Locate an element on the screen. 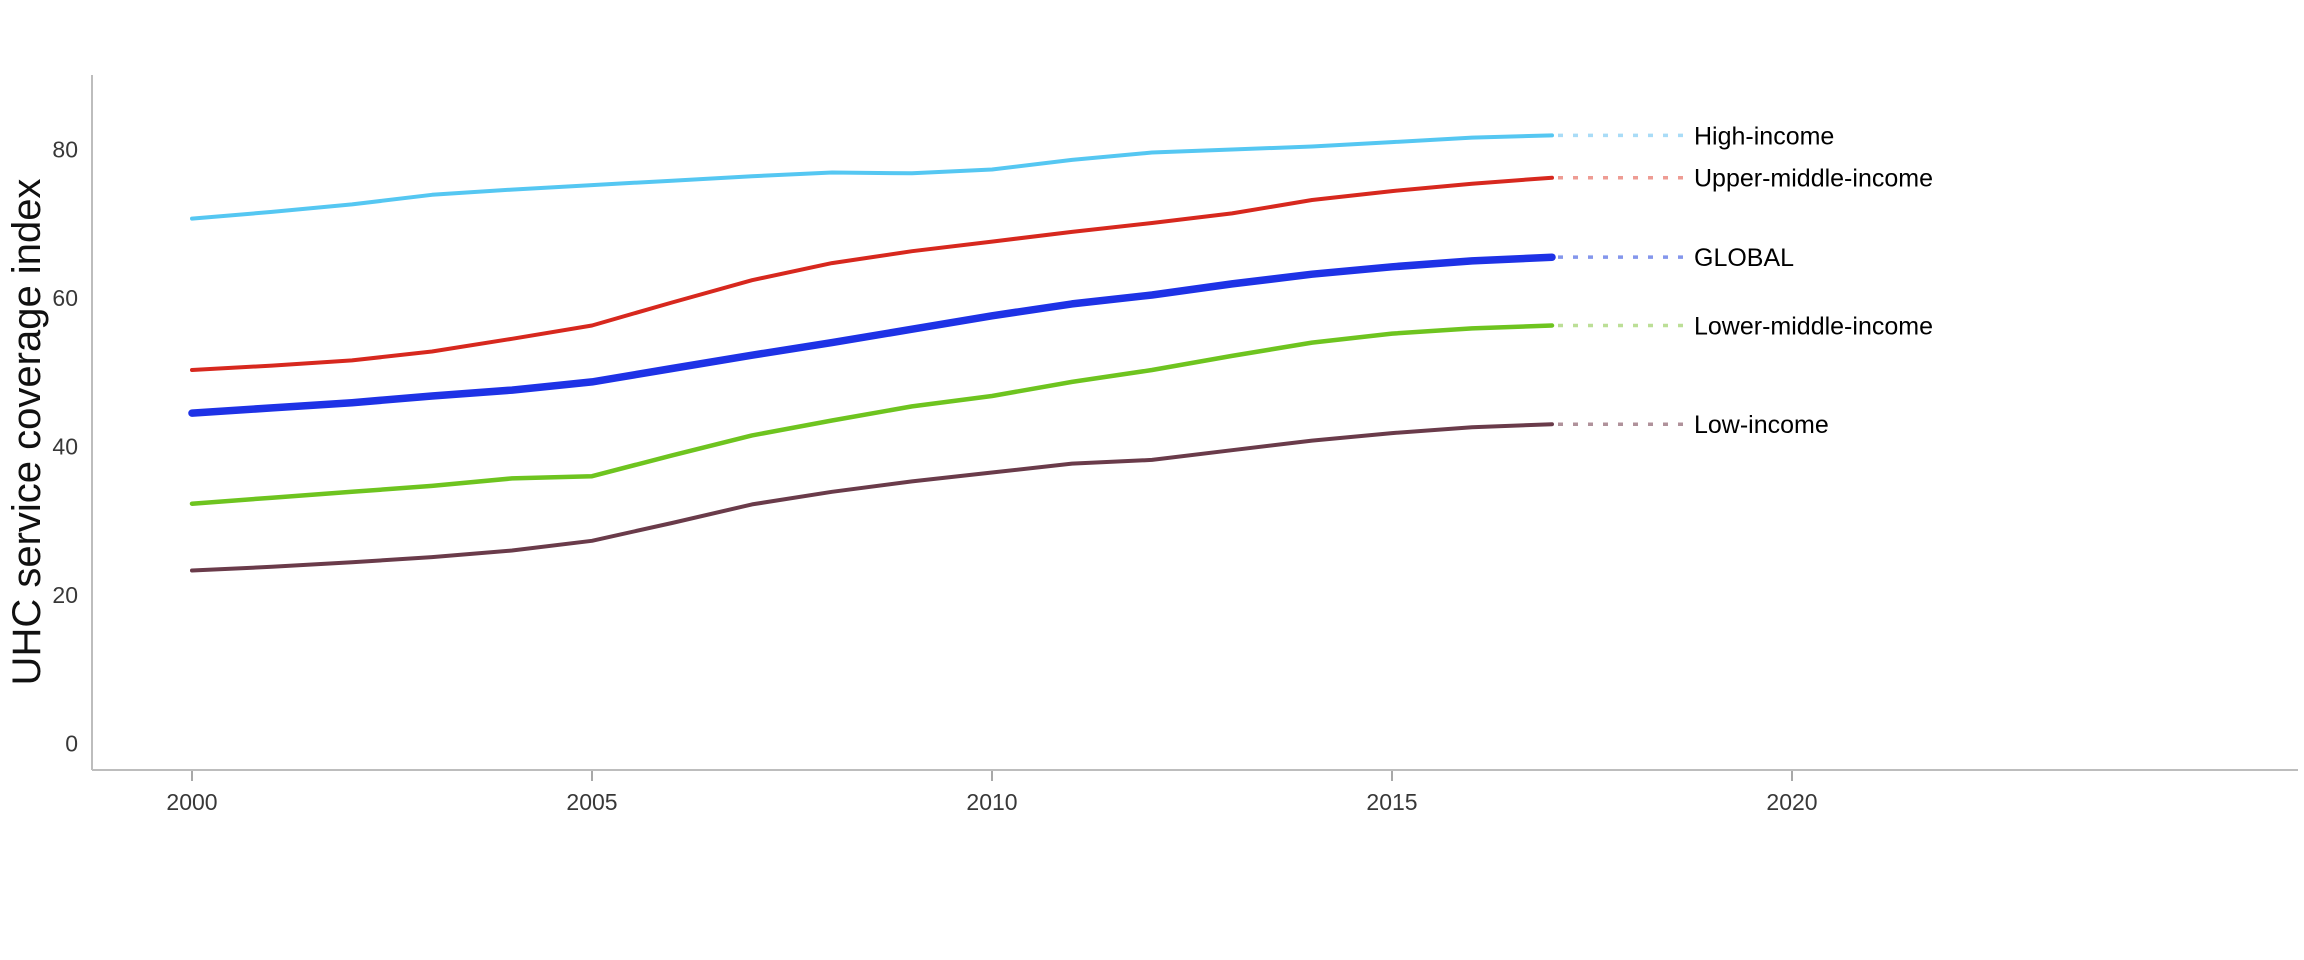  y-tick-label-80: 80 is located at coordinates (65, 150).